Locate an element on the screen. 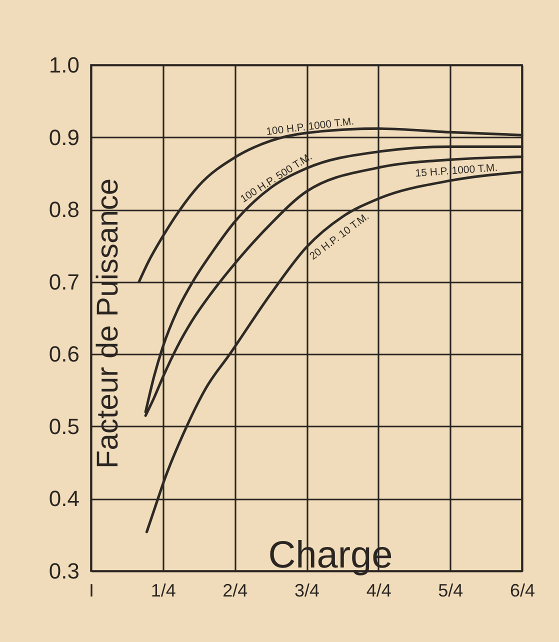 This screenshot has width=559, height=642. y-tick-label: 0.4 is located at coordinates (64, 499).